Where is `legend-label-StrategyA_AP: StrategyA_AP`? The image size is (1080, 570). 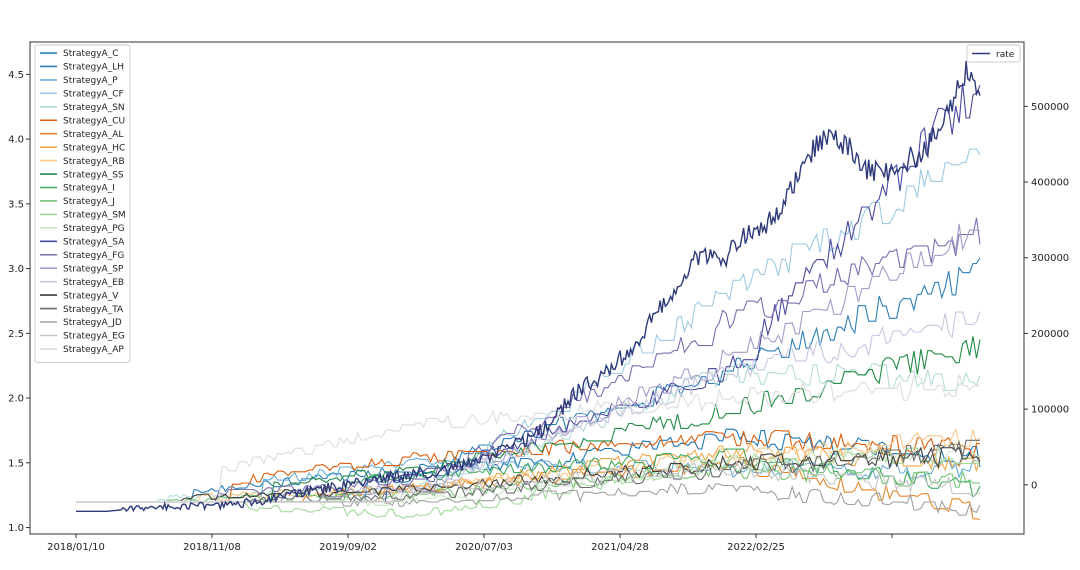
legend-label-StrategyA_AP: StrategyA_AP is located at coordinates (93, 350).